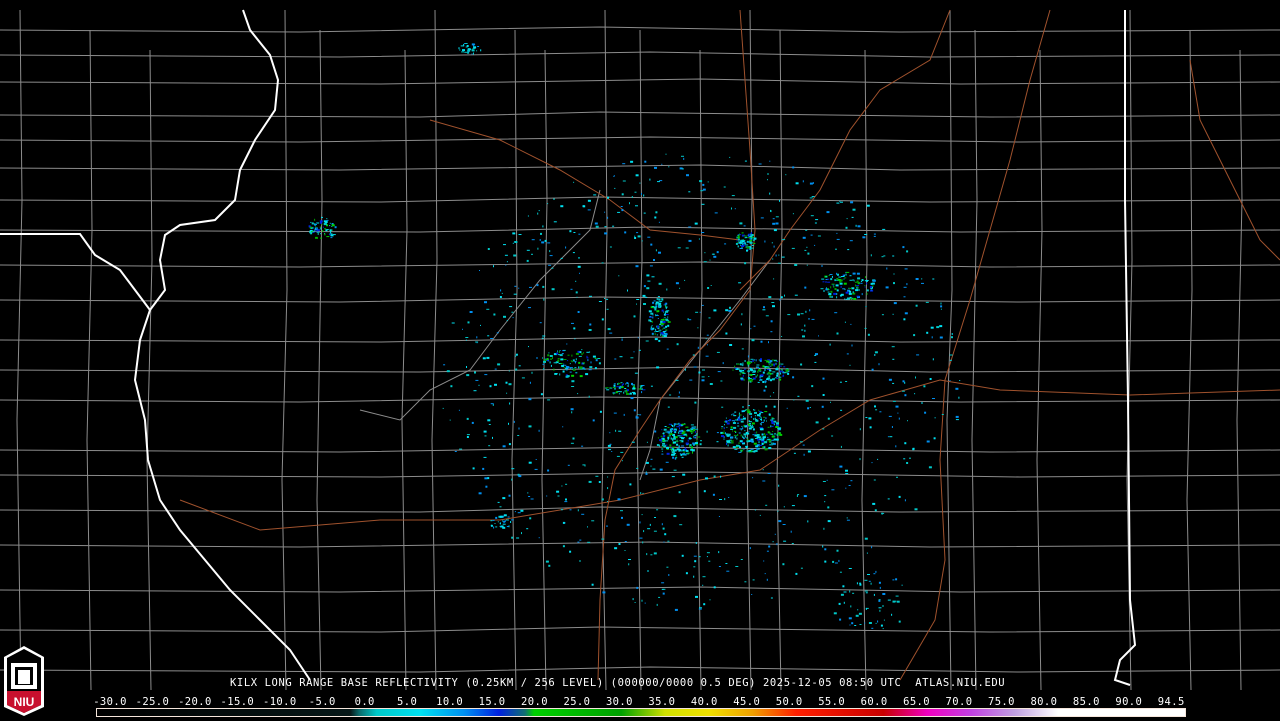  Describe the element at coordinates (640, 399) in the screenshot. I see `county-line` at that location.